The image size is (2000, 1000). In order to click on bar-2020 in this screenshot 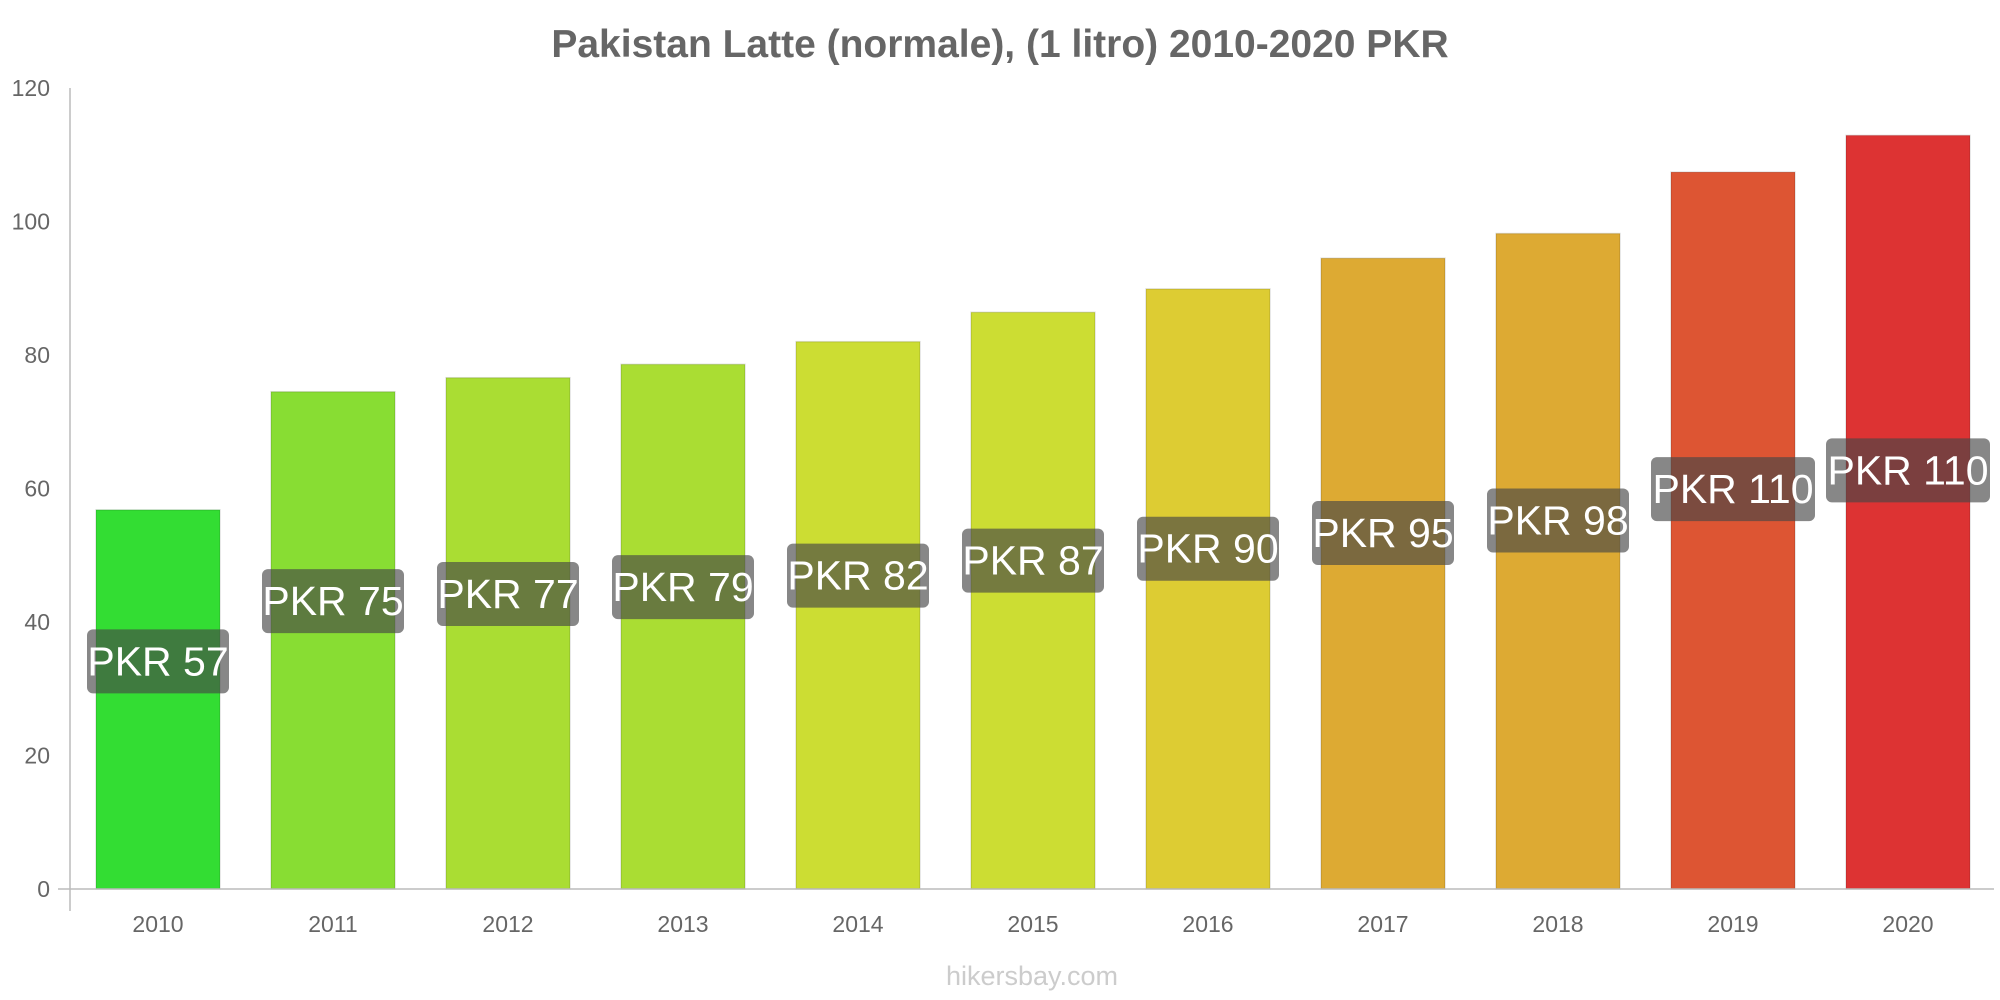, I will do `click(1908, 512)`.